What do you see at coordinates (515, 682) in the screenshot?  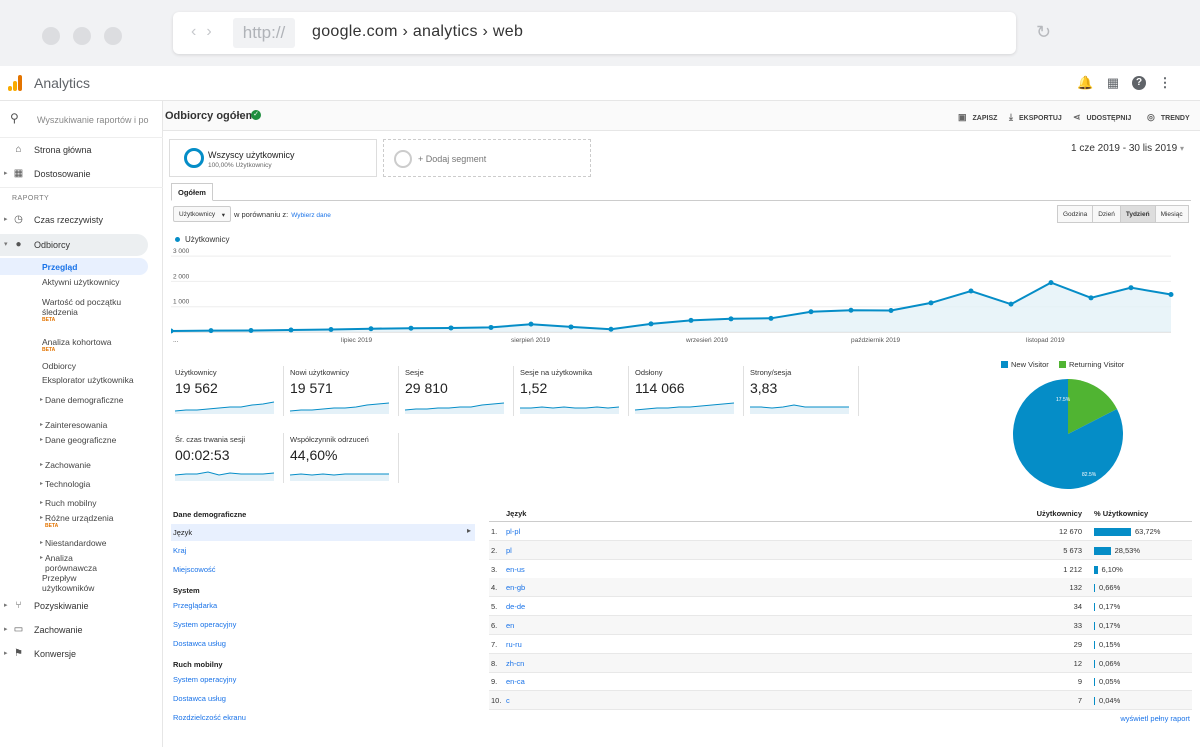 I see `row-language-link: en-ca` at bounding box center [515, 682].